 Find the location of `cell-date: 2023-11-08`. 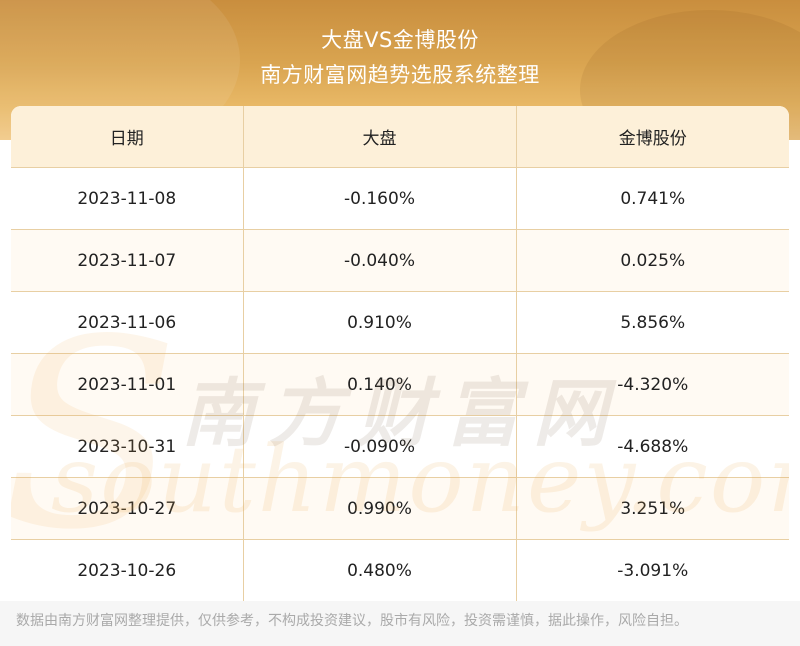

cell-date: 2023-11-08 is located at coordinates (127, 198).